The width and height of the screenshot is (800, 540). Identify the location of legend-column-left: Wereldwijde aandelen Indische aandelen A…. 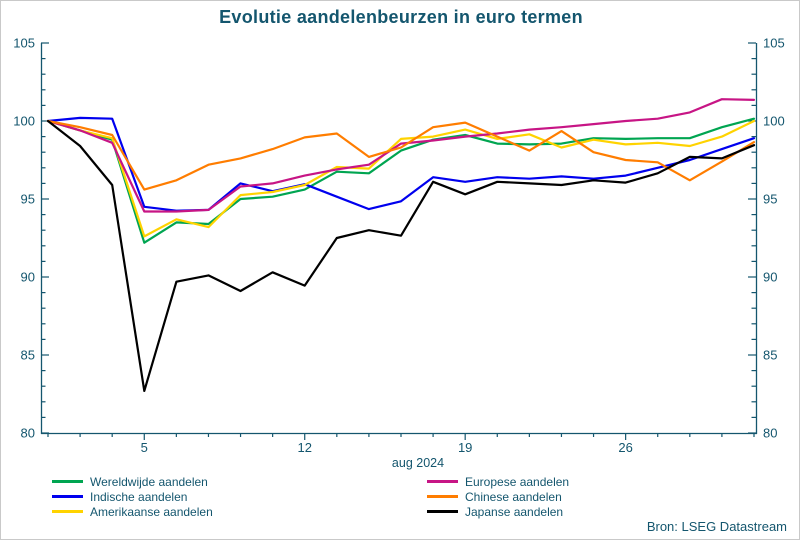
(132, 496).